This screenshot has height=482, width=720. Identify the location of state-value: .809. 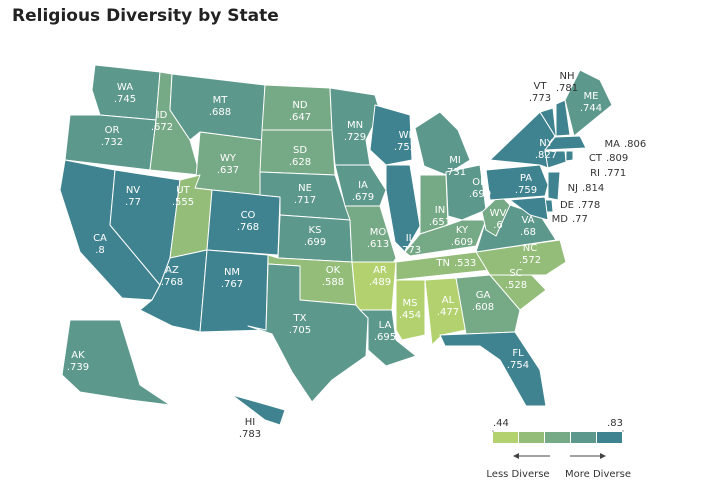
(617, 158).